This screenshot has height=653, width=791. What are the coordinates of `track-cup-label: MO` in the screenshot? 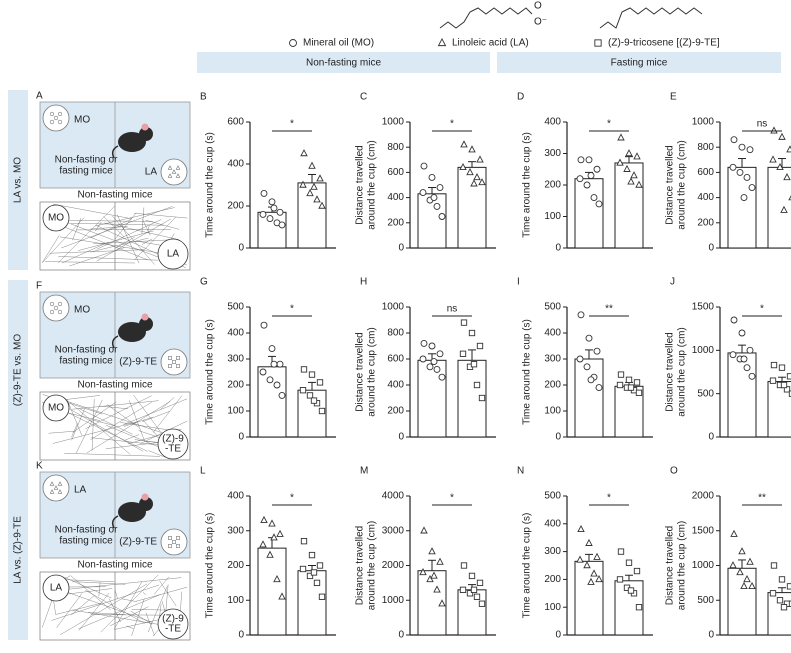 It's located at (56, 408).